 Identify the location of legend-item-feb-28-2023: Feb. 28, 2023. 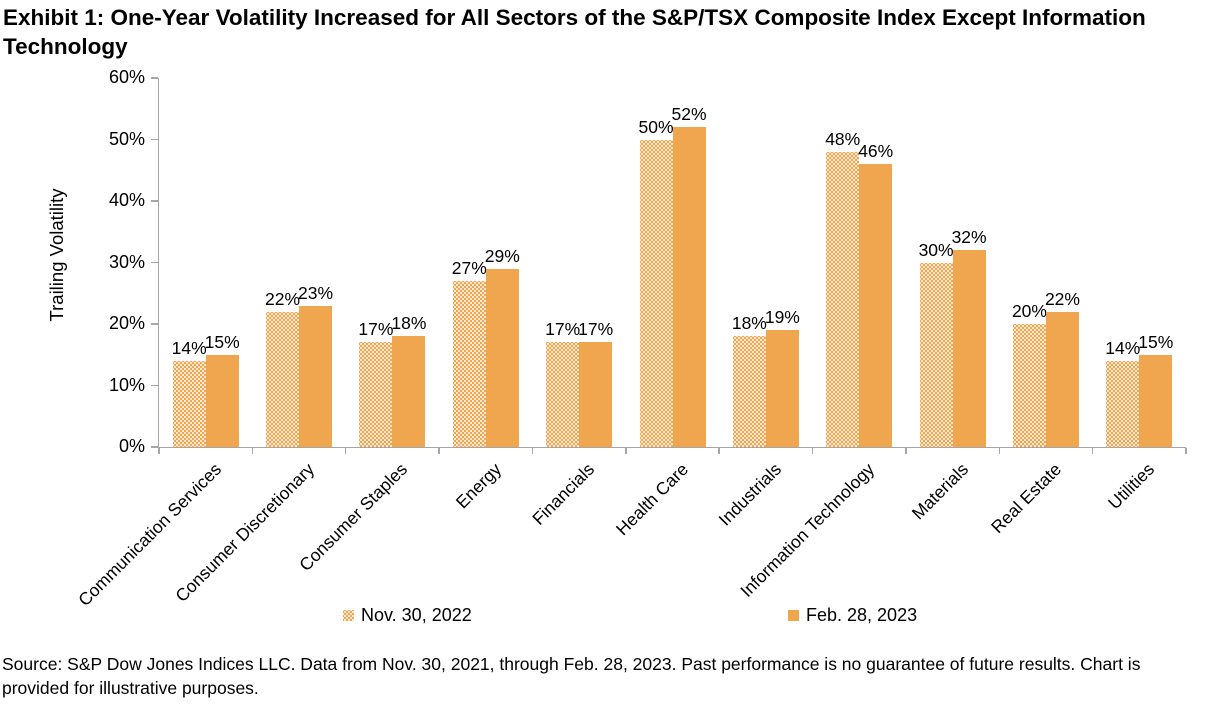
(852, 615).